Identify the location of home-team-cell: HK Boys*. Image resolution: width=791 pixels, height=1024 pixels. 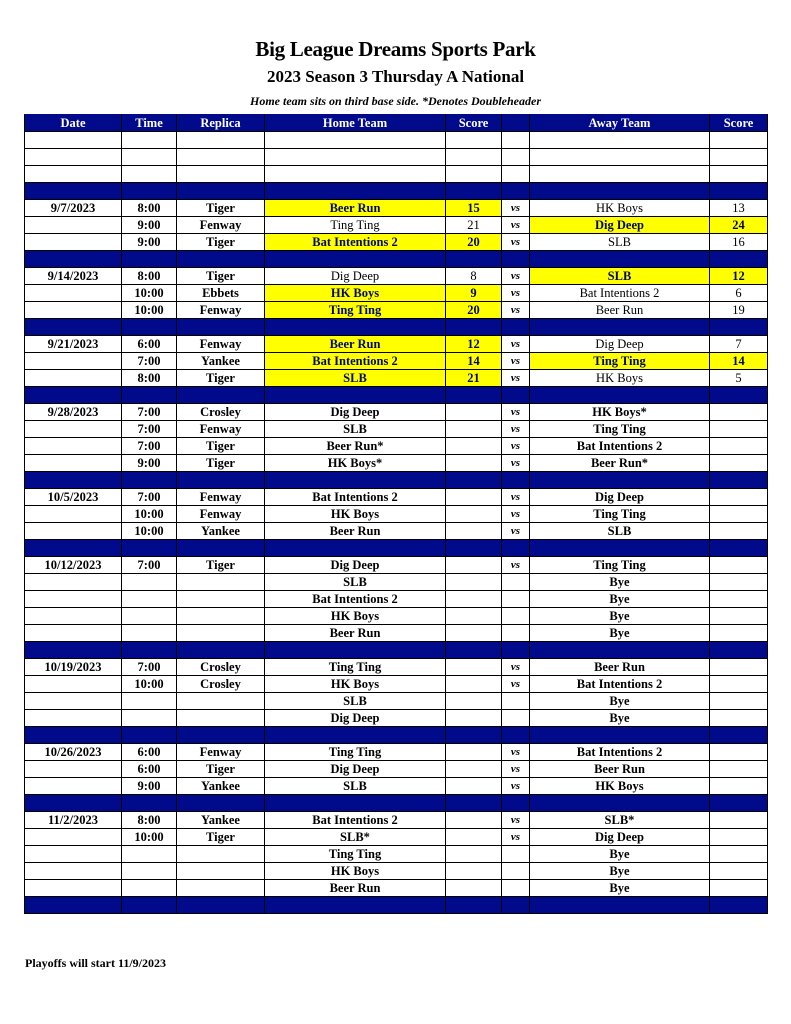
(355, 463).